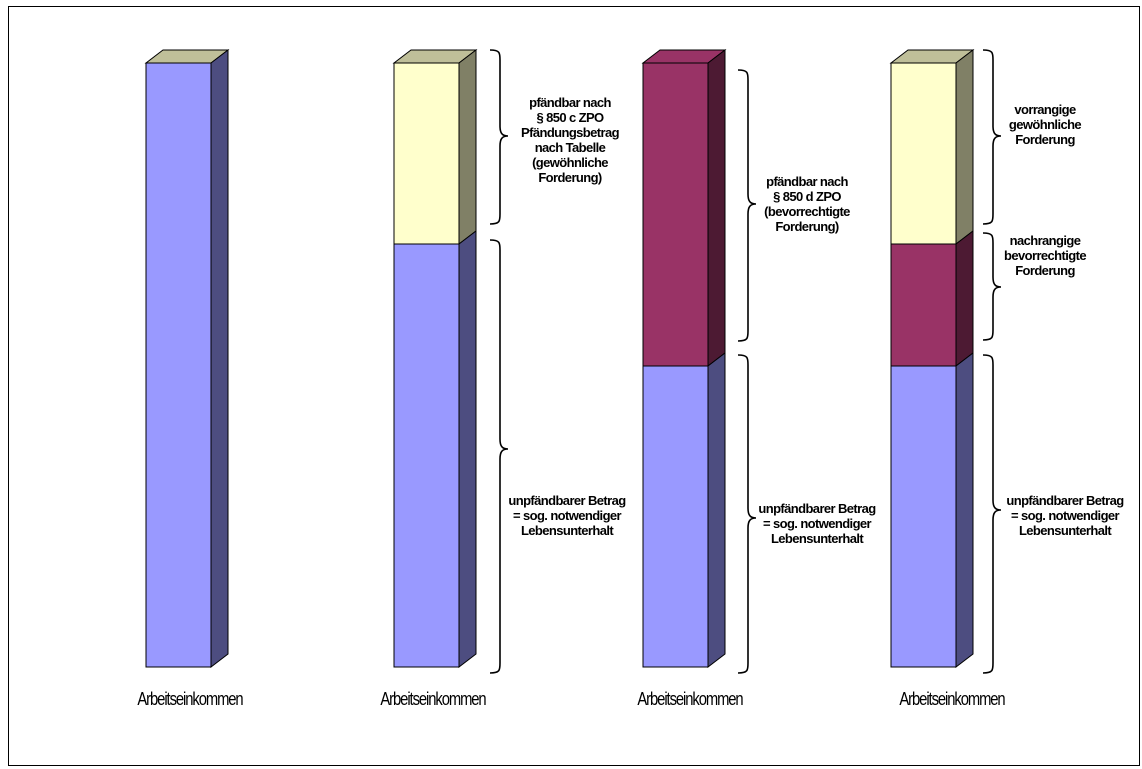  I want to click on column-2-bar, so click(435, 358).